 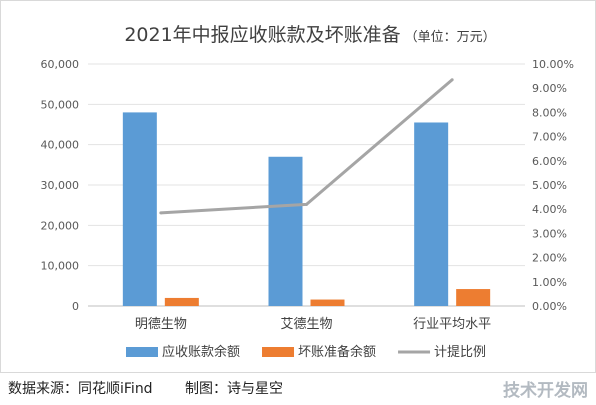 What do you see at coordinates (549, 306) in the screenshot?
I see `y-right-tick-label: 0.00%` at bounding box center [549, 306].